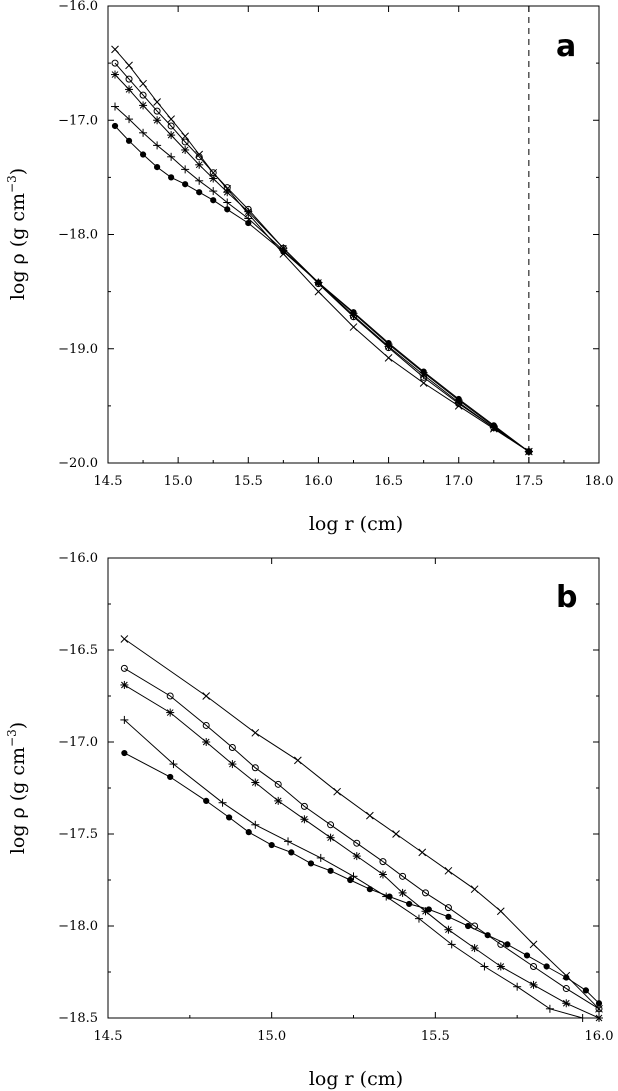 Image resolution: width=618 pixels, height=1091 pixels. What do you see at coordinates (271, 1036) in the screenshot?
I see `x-tick-label-b: 15.0` at bounding box center [271, 1036].